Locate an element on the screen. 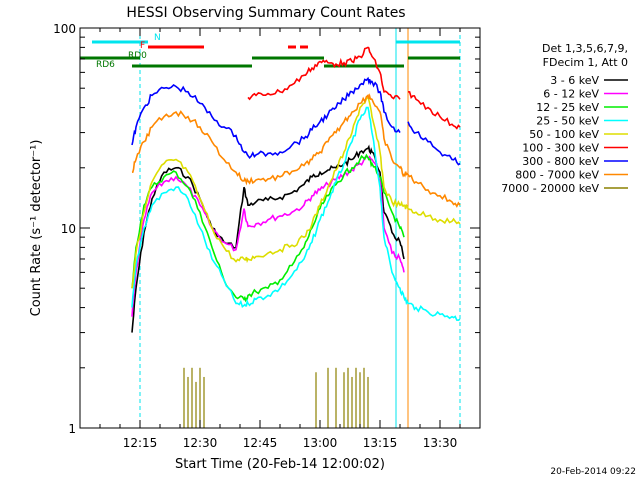 The width and height of the screenshot is (640, 480). legend-label-7: 800 - 7000 keV is located at coordinates (557, 175).